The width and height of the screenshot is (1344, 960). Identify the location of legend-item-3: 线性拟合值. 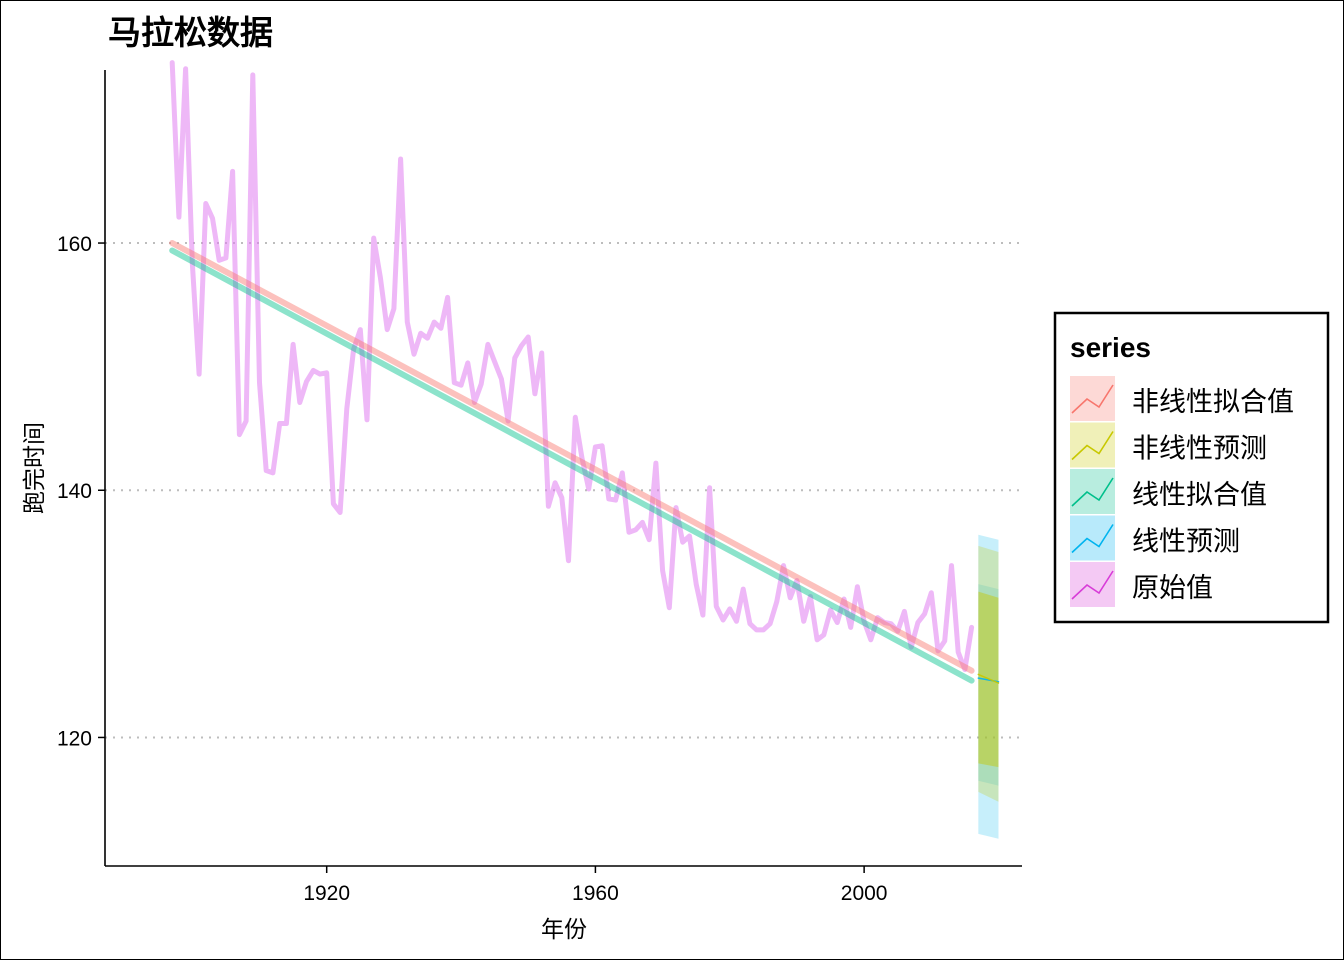
(1168, 491).